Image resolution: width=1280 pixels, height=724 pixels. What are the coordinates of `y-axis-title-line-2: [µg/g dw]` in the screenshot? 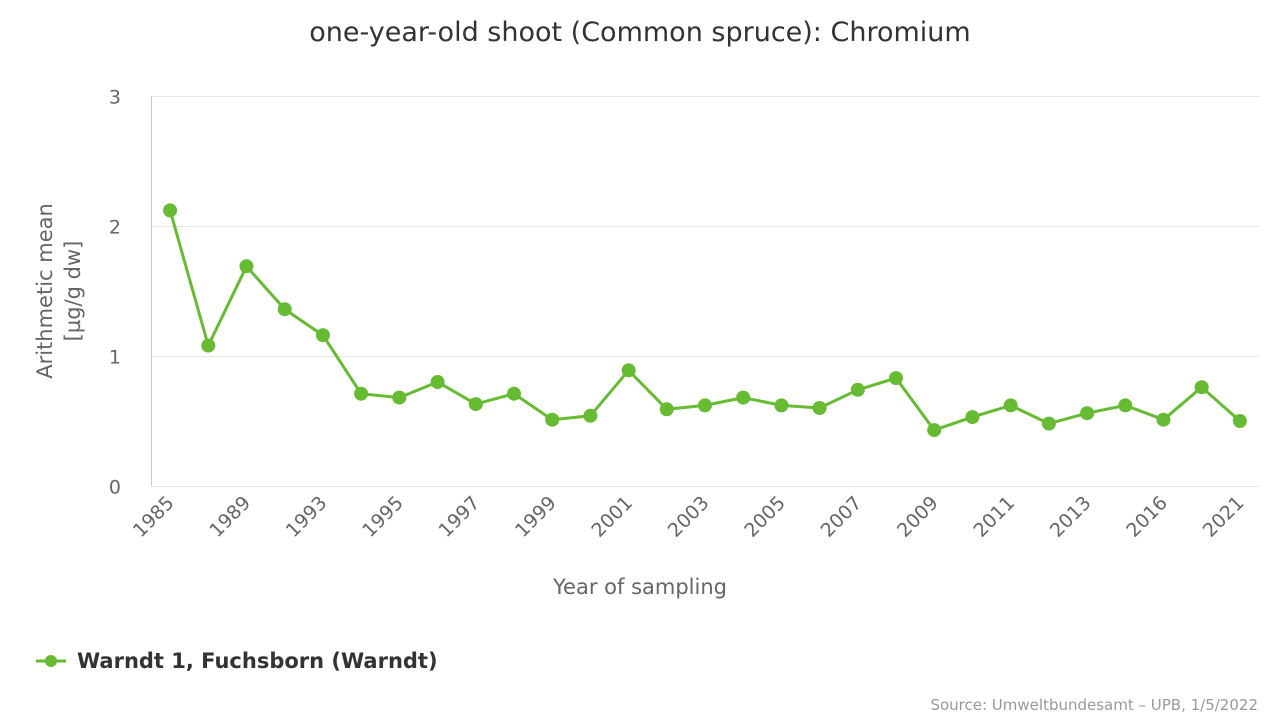 It's located at (73, 291).